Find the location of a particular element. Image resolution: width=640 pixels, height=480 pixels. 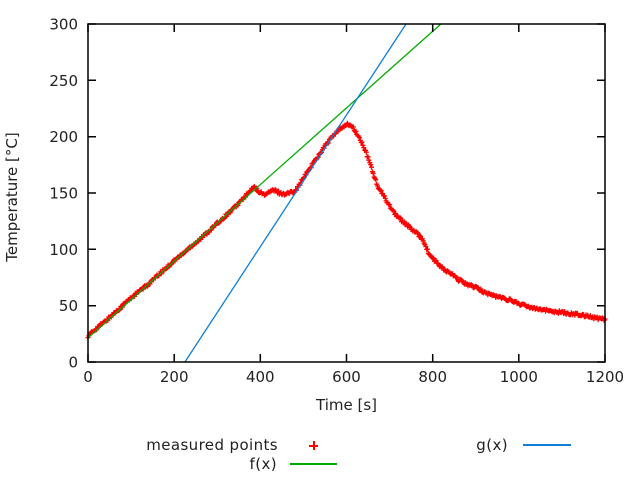

y-tick-label: 50 is located at coordinates (68, 306).